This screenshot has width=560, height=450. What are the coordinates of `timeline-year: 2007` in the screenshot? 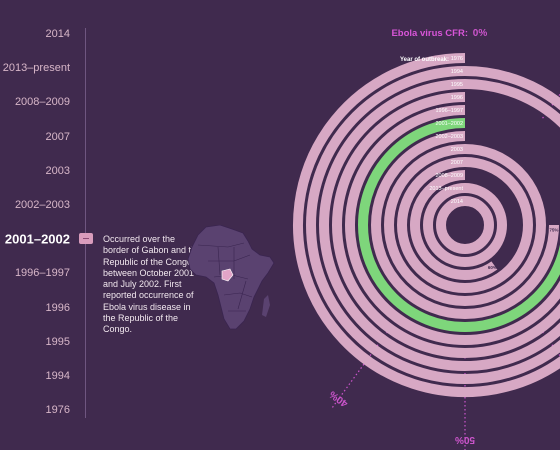 It's located at (57, 136).